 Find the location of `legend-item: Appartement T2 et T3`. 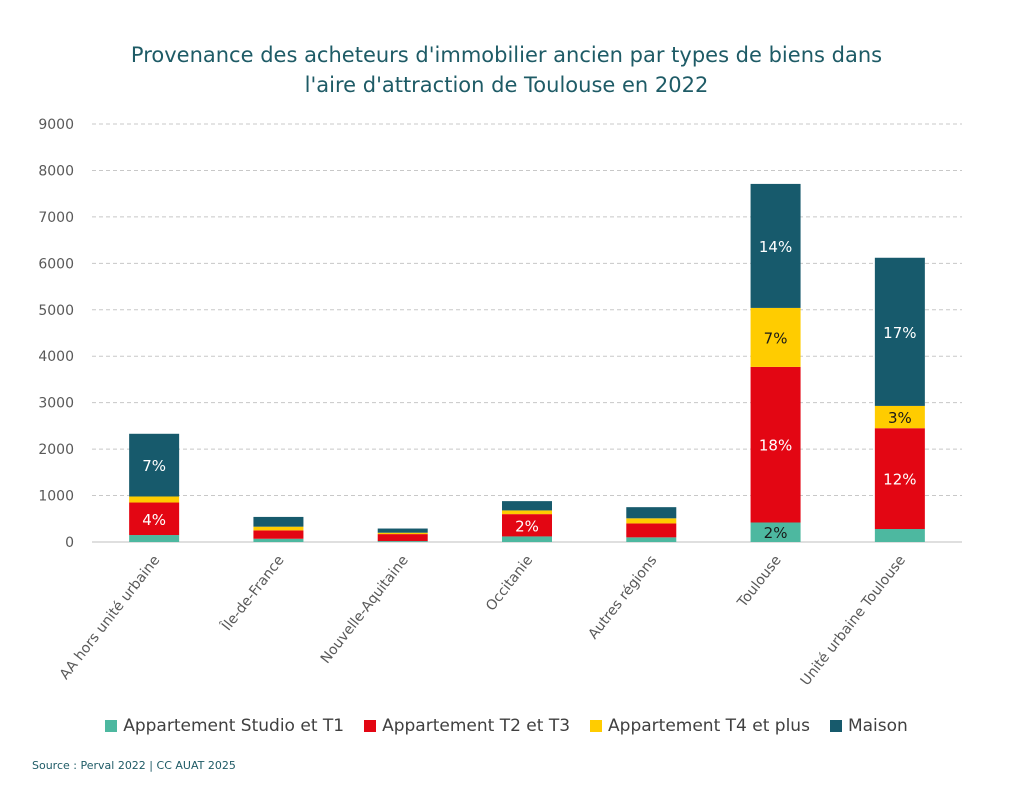

legend-item: Appartement T2 et T3 is located at coordinates (467, 726).